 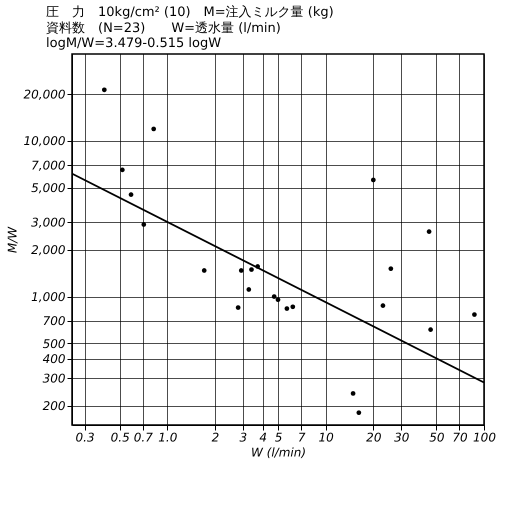 What do you see at coordinates (402, 437) in the screenshot?
I see `x-tick-label: 30` at bounding box center [402, 437].